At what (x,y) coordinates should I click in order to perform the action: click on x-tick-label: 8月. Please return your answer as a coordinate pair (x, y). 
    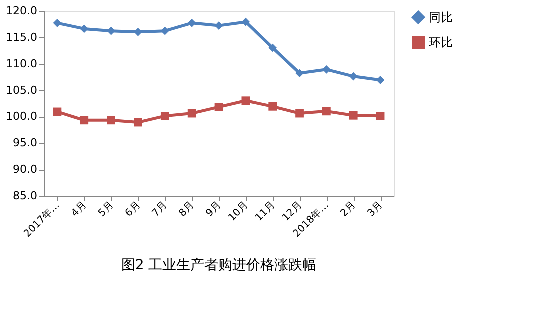
    Looking at the image, I should click on (187, 210).